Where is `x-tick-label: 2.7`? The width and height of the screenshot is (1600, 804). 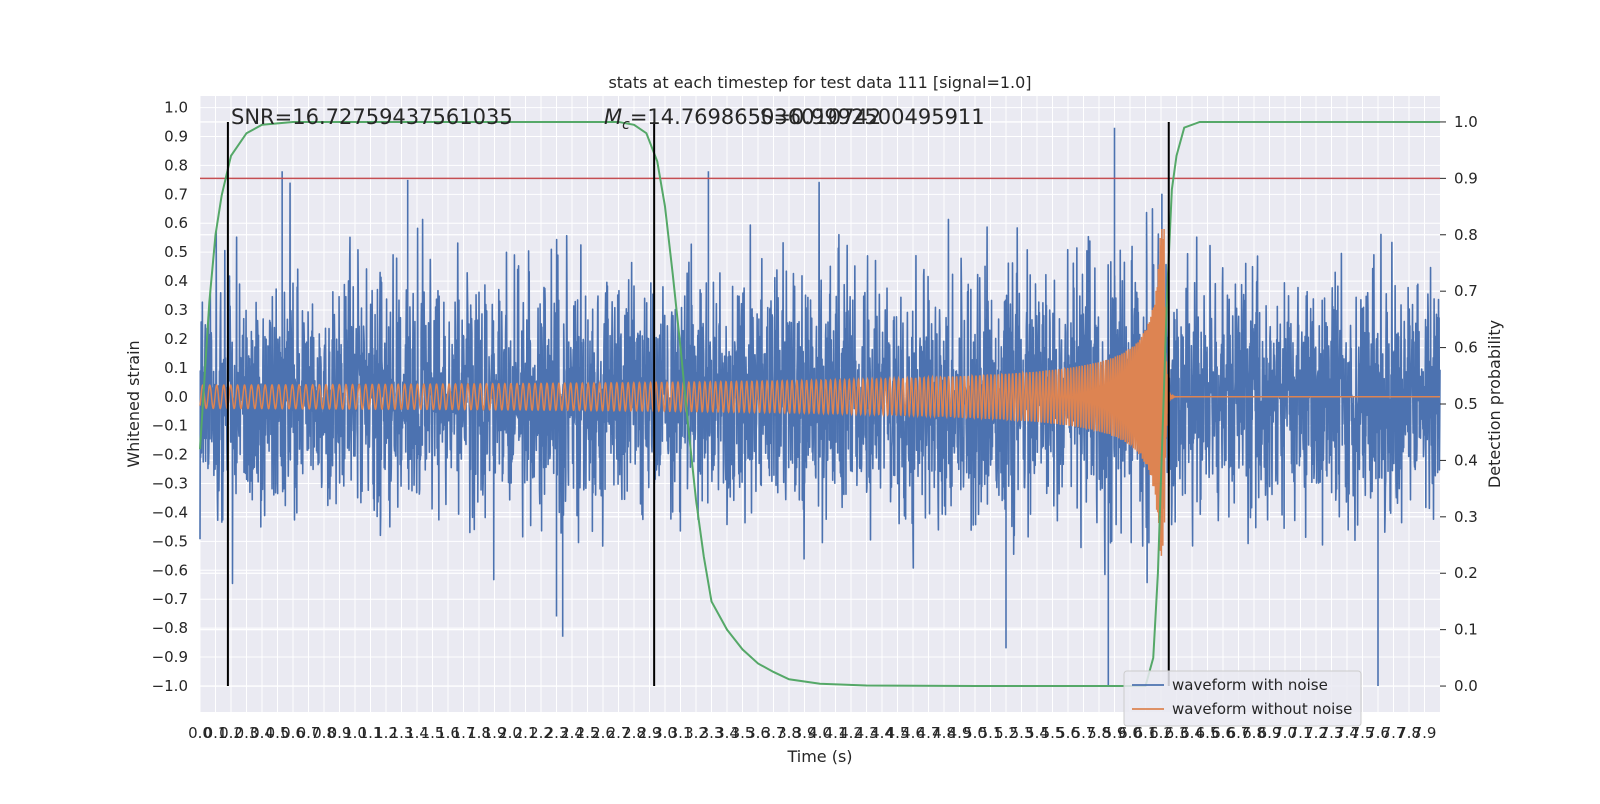 x-tick-label: 2.7 is located at coordinates (619, 733).